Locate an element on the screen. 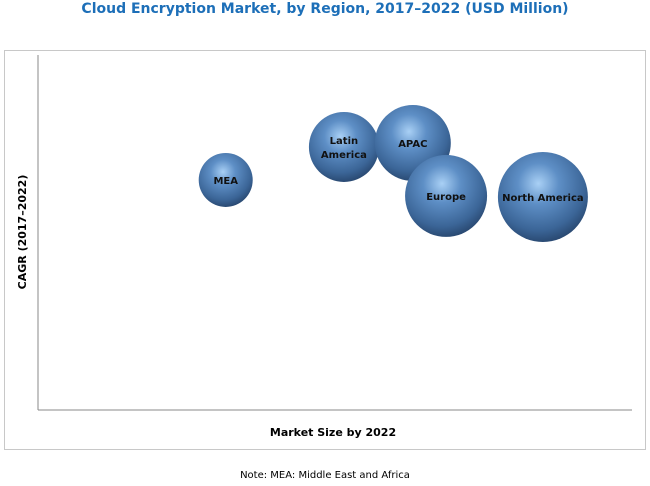 This screenshot has width=650, height=486. bubble-north-america is located at coordinates (542, 197).